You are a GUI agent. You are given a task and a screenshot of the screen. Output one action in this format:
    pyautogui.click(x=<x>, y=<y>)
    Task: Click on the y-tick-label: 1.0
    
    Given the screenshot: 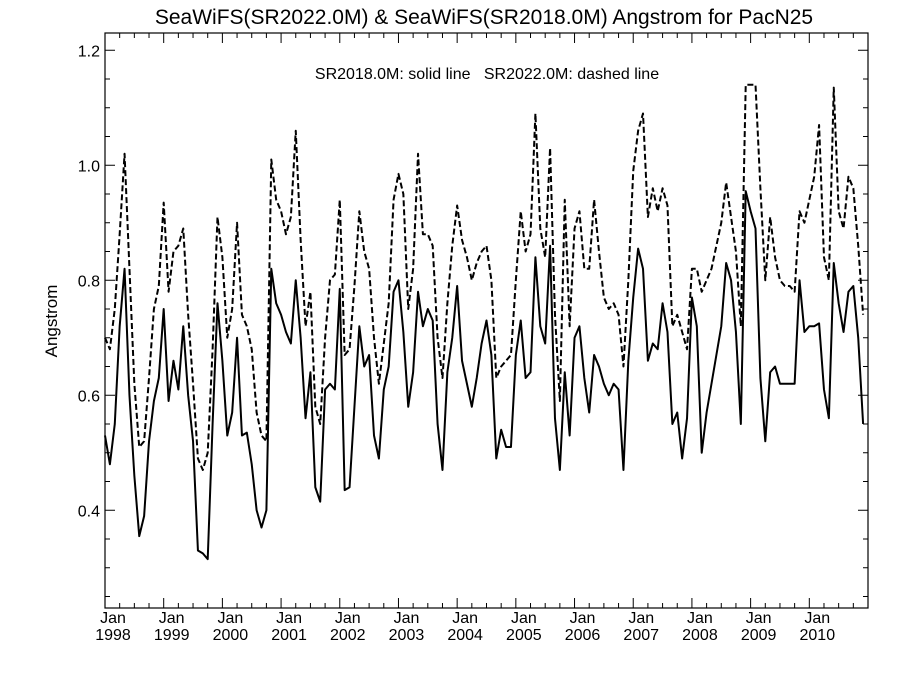 What is the action you would take?
    pyautogui.click(x=89, y=166)
    